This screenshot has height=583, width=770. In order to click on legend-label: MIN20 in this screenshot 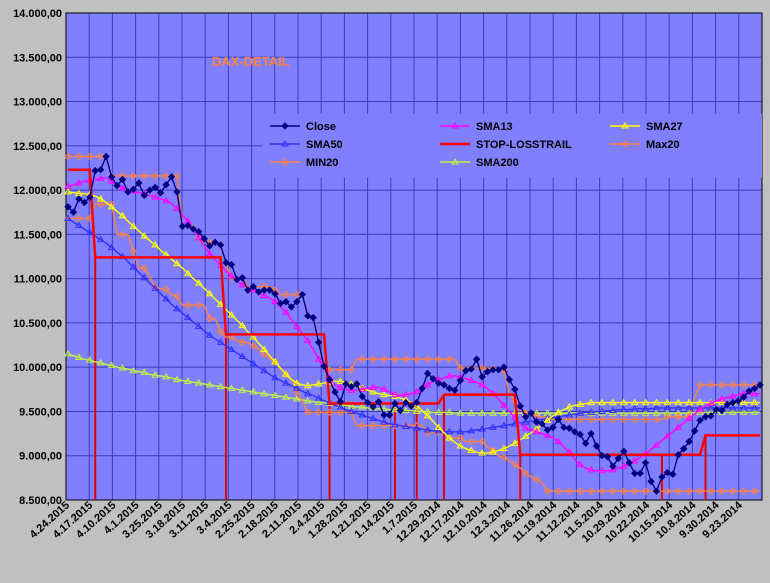, I will do `click(322, 163)`.